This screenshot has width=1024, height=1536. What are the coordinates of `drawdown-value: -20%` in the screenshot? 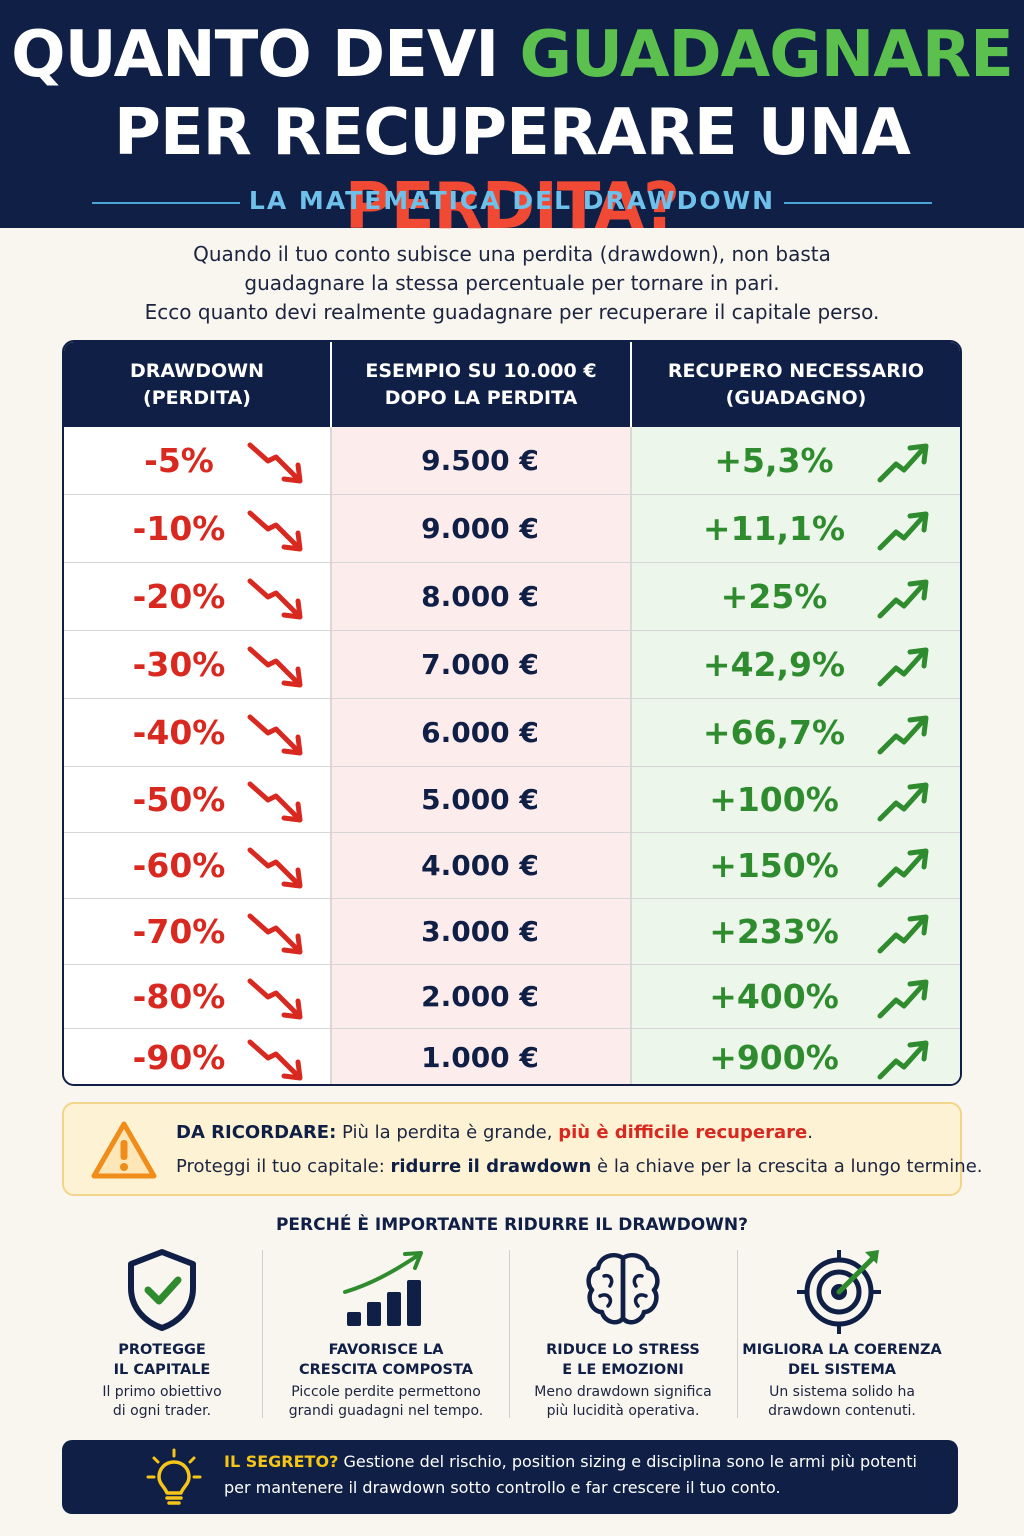 It's located at (179, 596).